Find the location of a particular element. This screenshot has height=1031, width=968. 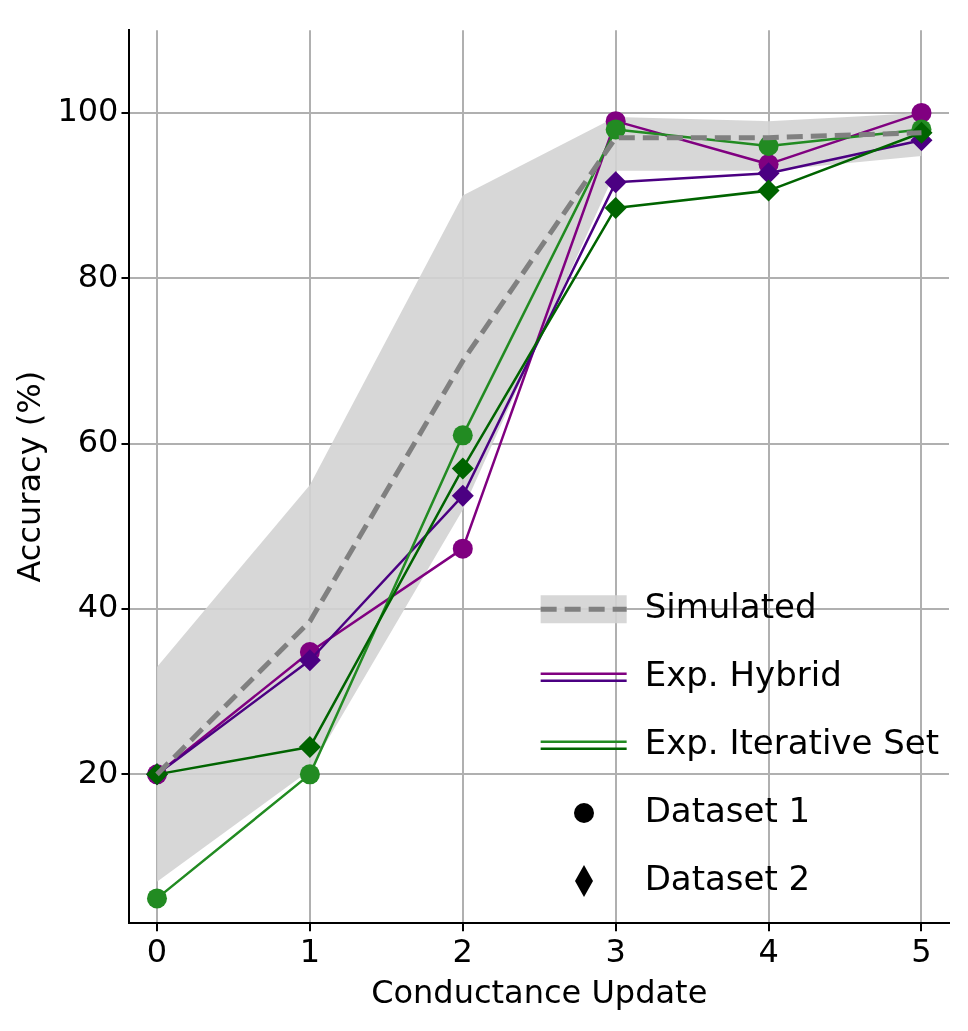

y-tick-label: 20 is located at coordinates (98, 771).